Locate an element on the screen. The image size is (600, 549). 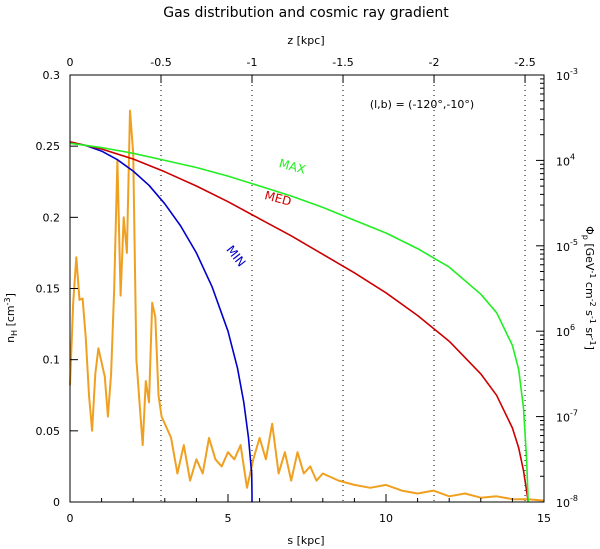
y-tick-label-6: 0.3 is located at coordinates (52, 75).